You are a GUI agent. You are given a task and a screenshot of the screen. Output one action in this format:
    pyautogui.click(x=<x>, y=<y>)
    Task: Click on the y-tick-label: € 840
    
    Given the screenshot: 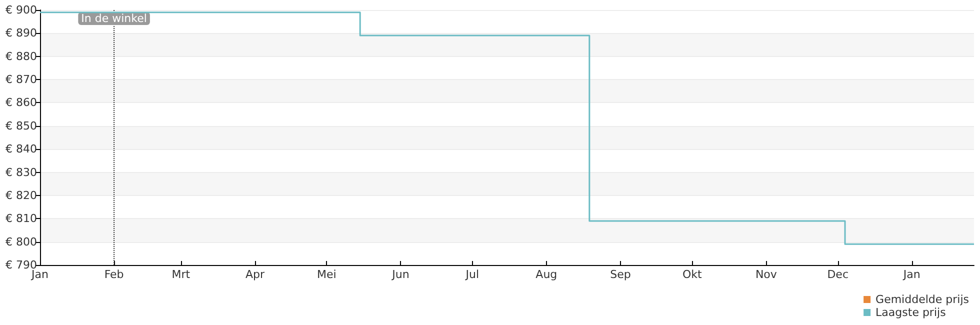 What is the action you would take?
    pyautogui.click(x=21, y=149)
    